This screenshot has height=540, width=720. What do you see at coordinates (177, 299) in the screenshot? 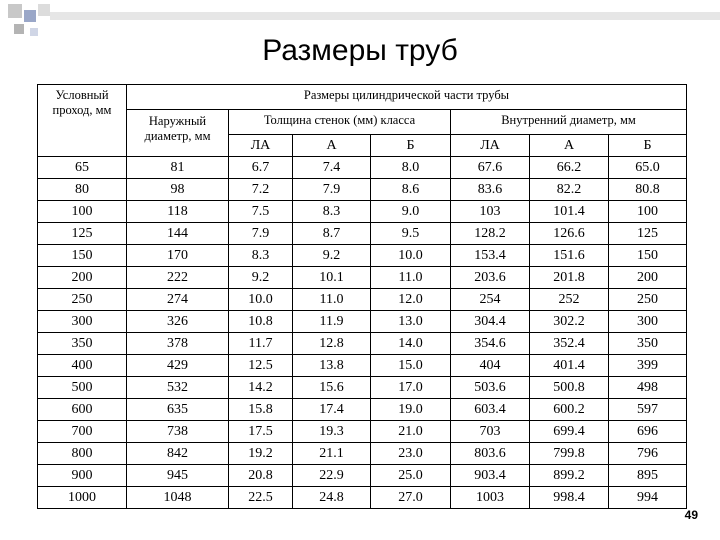
I see `table-cell: 274` at bounding box center [177, 299].